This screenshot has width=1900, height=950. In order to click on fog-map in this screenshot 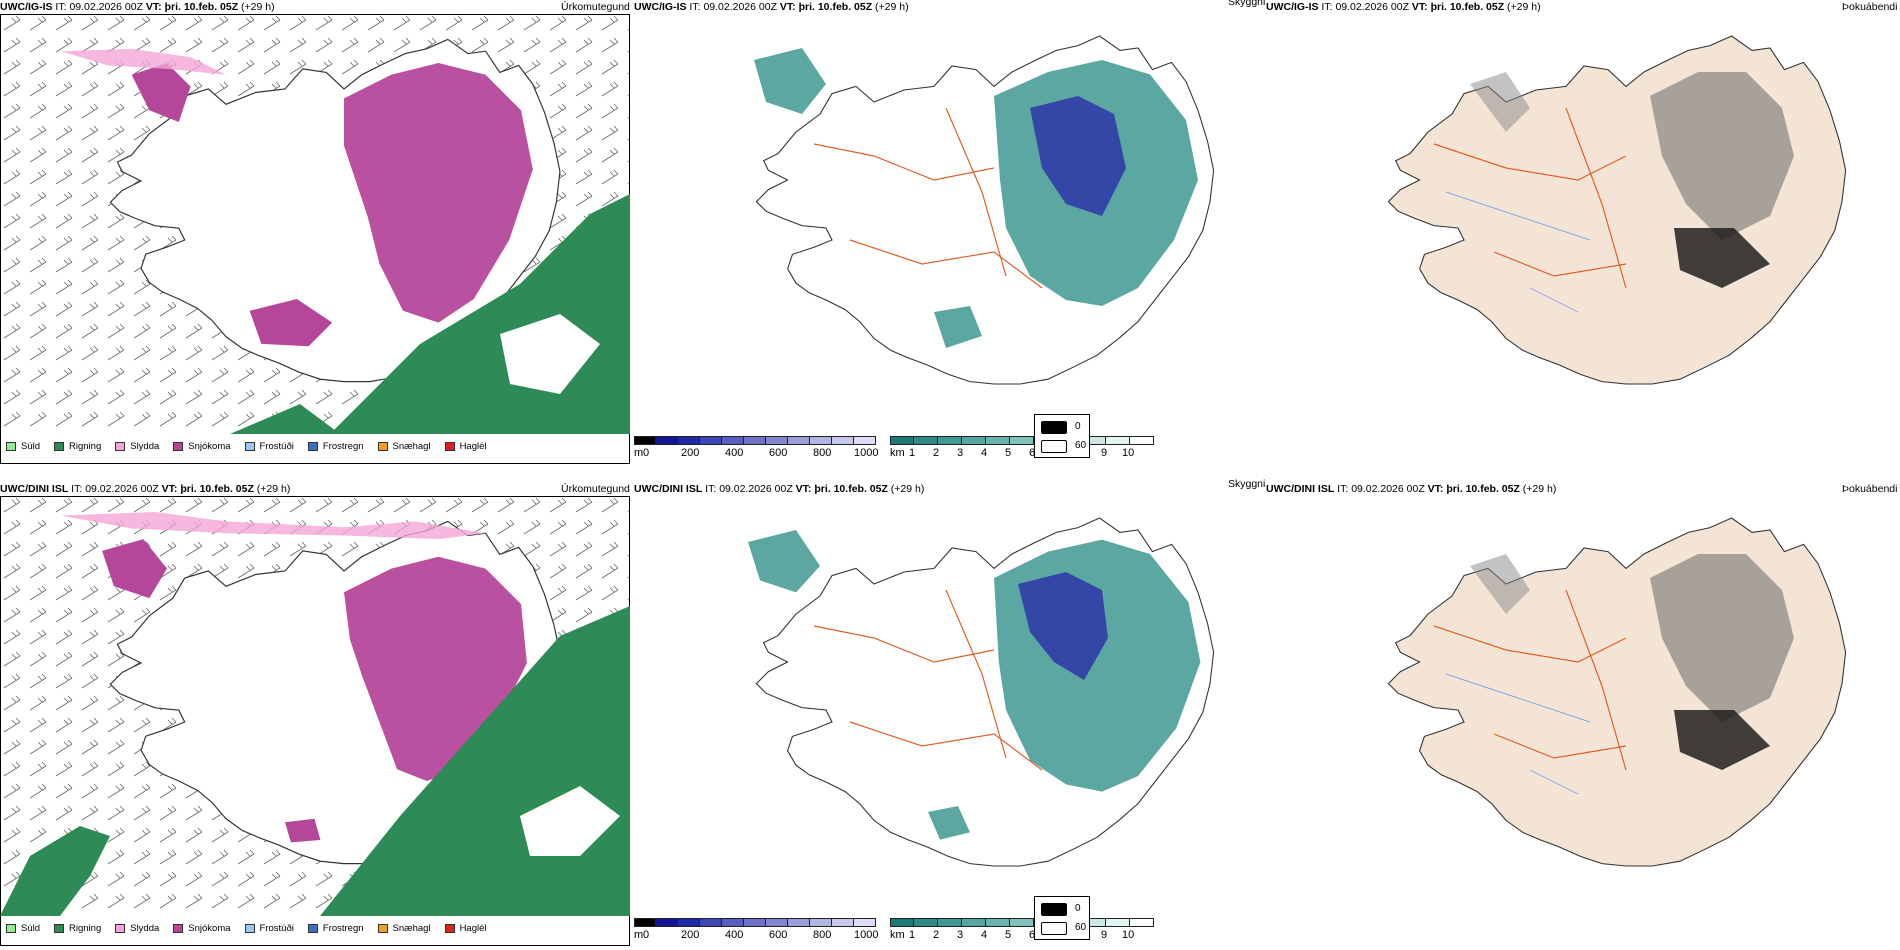, I will do `click(1617, 692)`.